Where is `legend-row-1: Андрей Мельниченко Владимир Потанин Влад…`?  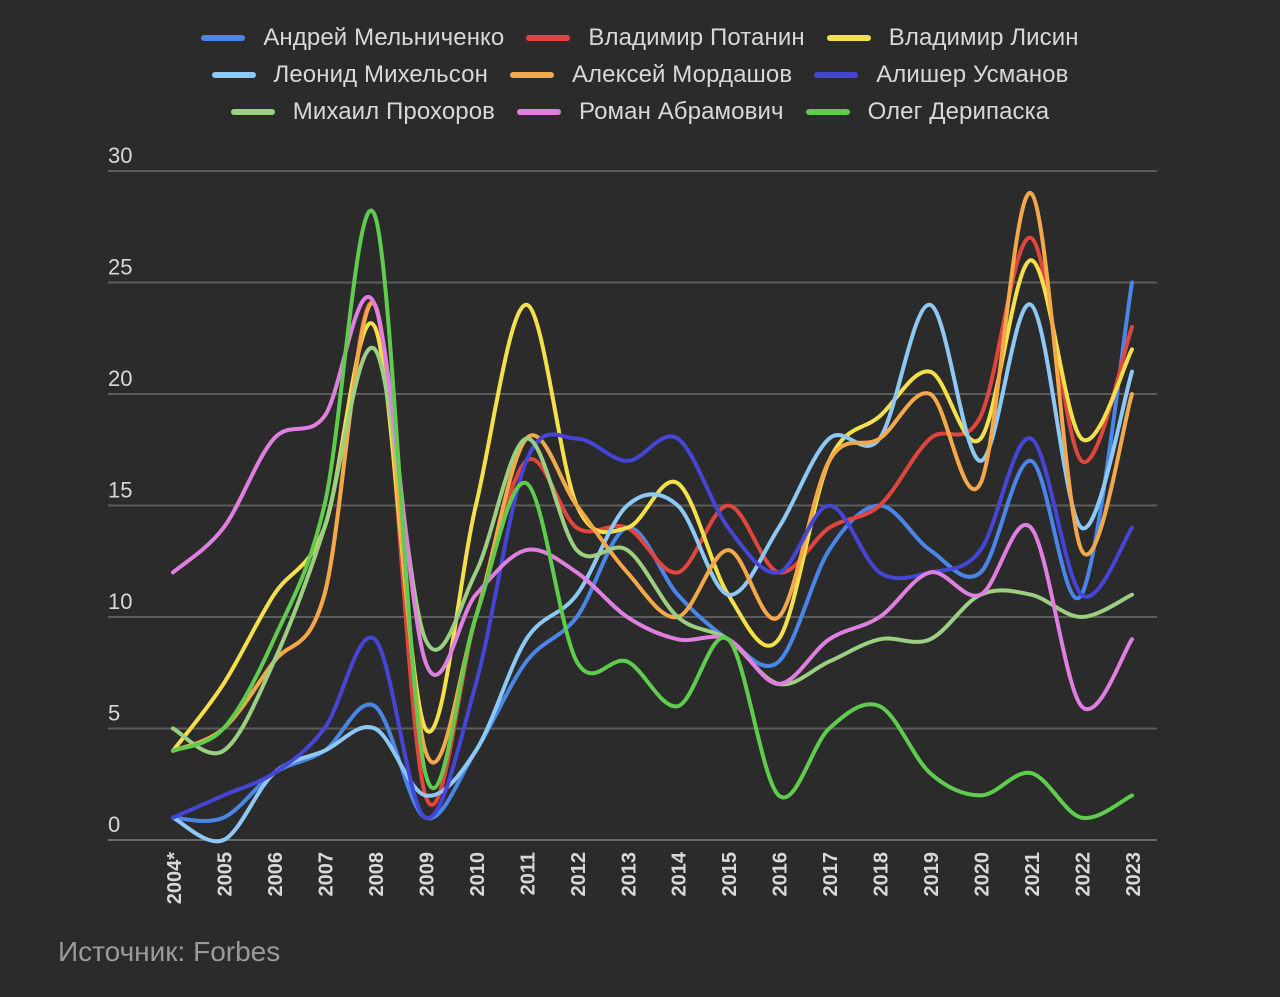
legend-row-1: Андрей Мельниченко Владимир Потанин Влад… is located at coordinates (640, 38).